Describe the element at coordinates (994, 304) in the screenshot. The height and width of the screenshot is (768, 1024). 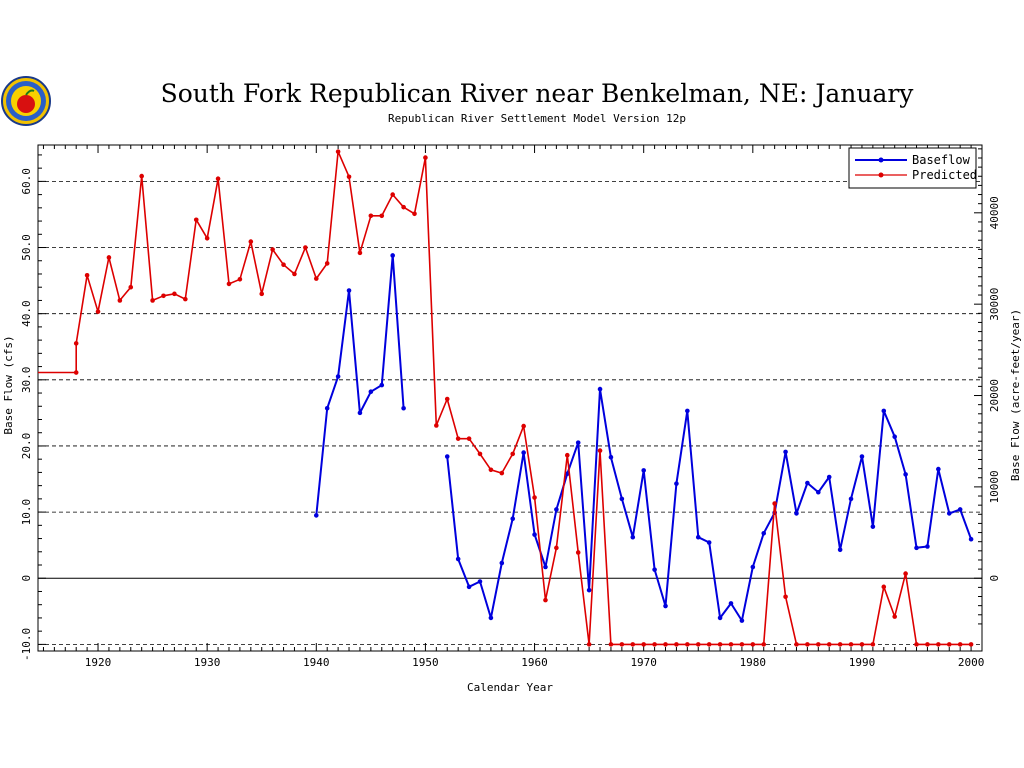
I see `y-tick-label-right: 30000` at that location.